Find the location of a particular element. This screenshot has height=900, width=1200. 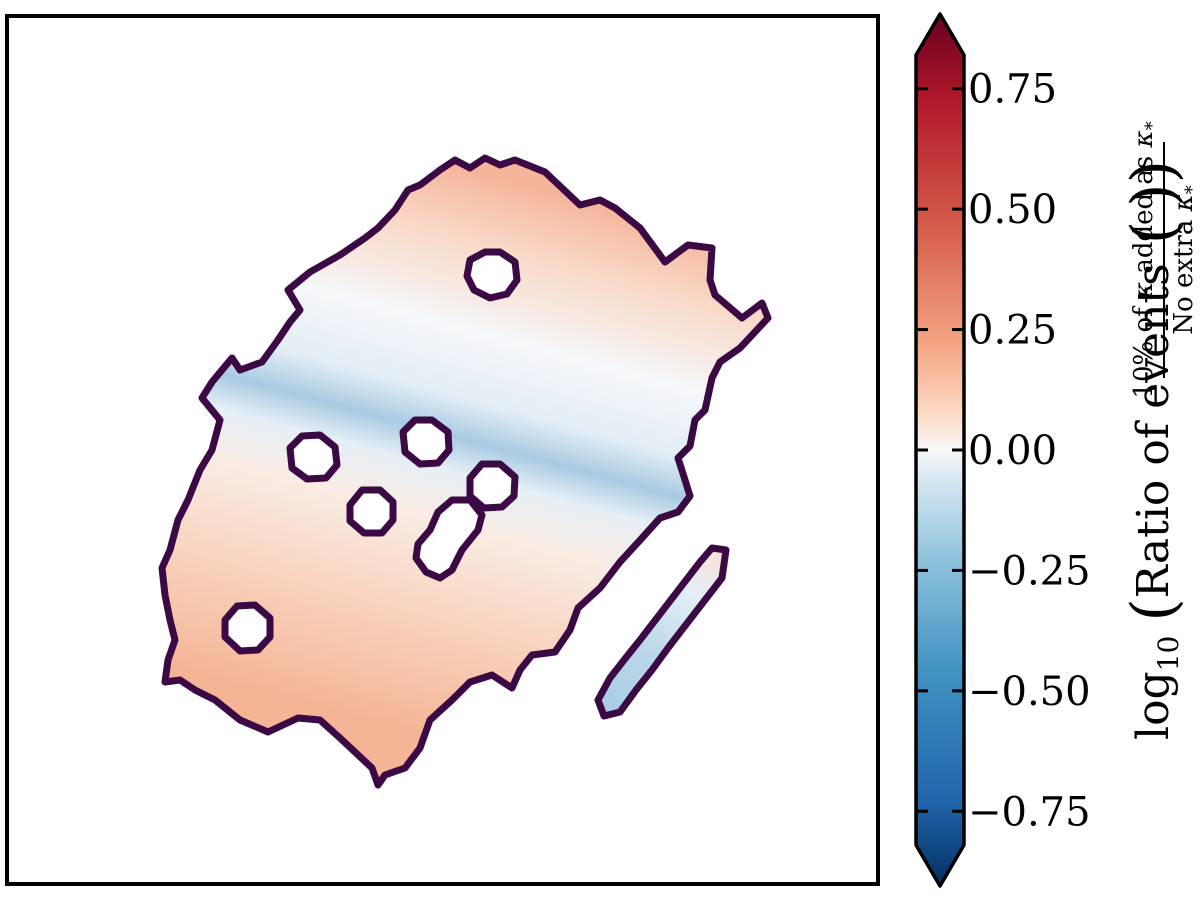

colorbar-label-numerator-kappa: κ is located at coordinates (1144, 291).